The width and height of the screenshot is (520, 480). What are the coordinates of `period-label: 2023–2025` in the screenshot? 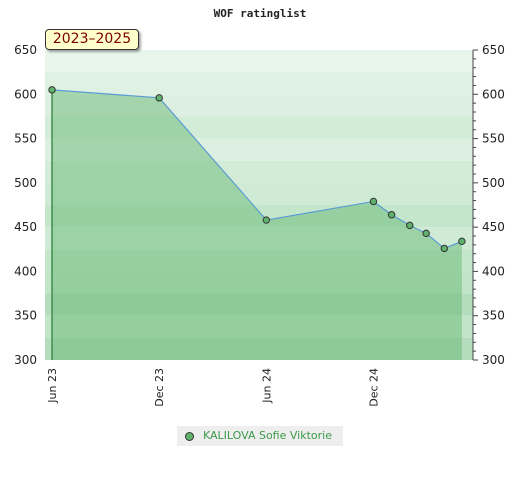 It's located at (92, 39).